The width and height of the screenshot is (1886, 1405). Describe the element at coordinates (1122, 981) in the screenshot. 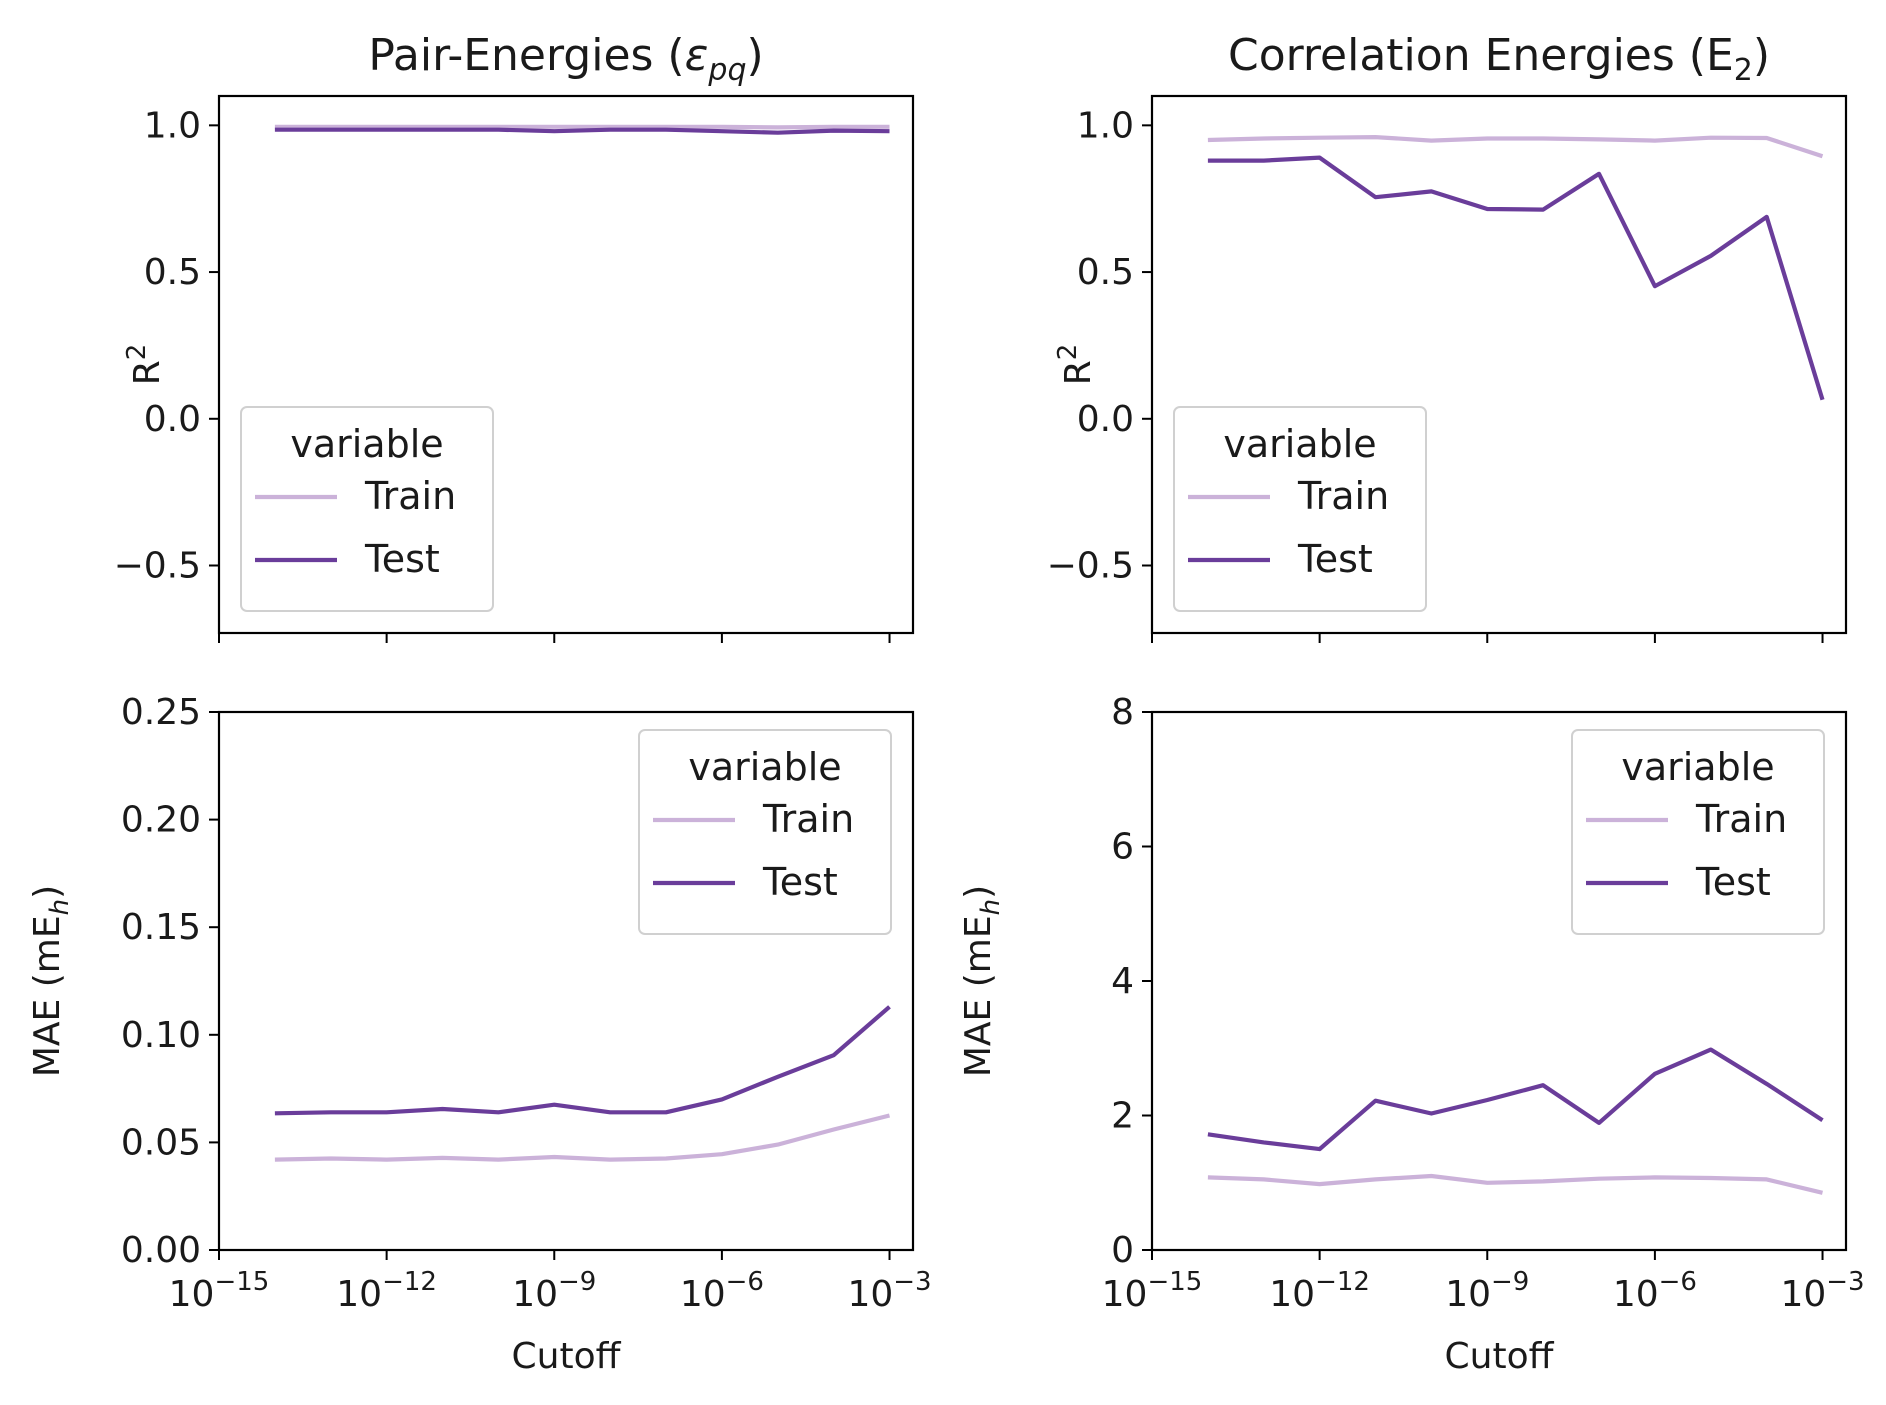

I see `y-tick-label: 4` at that location.